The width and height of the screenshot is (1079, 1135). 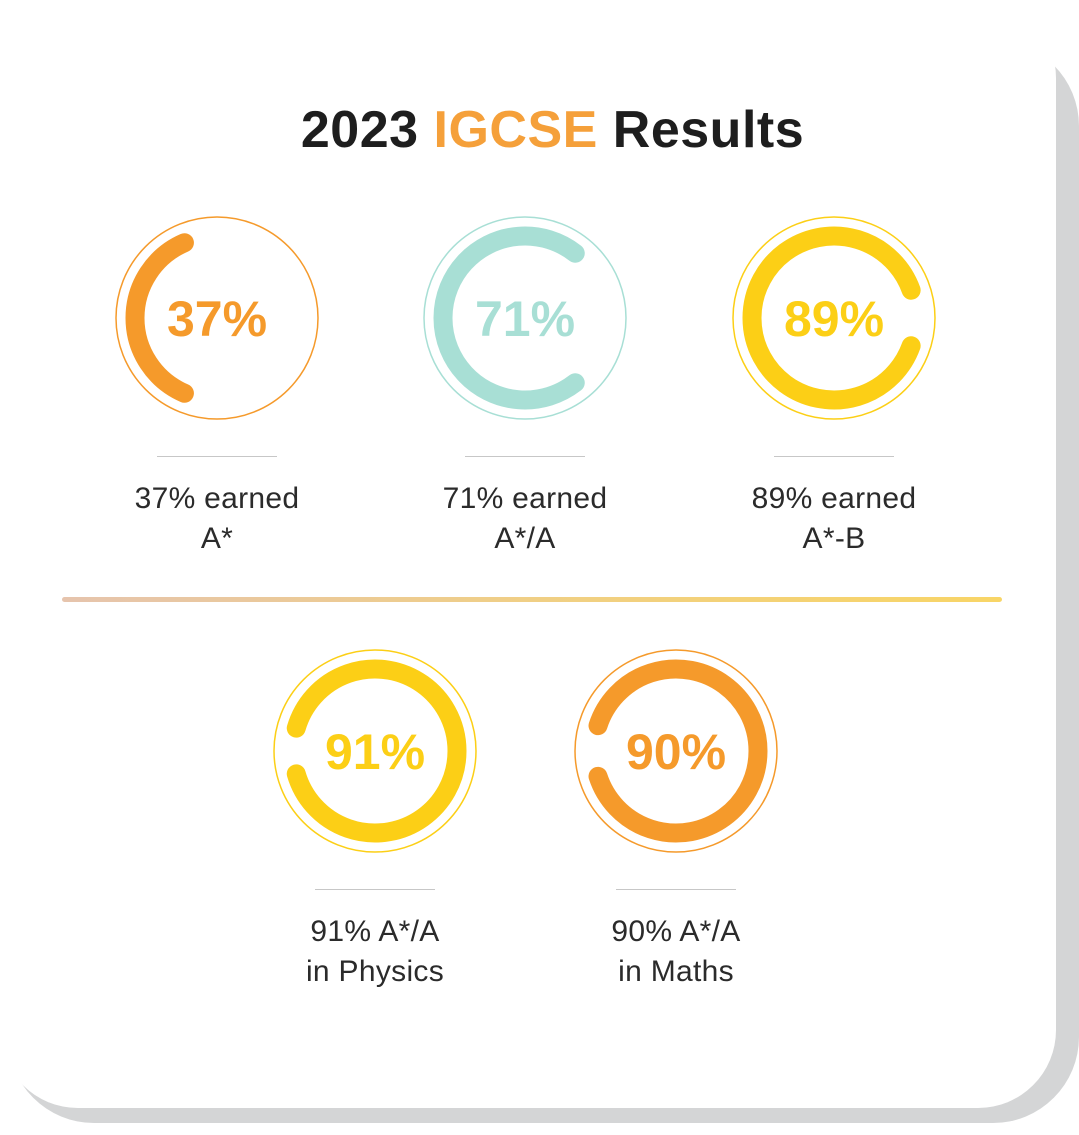 What do you see at coordinates (525, 519) in the screenshot?
I see `stat-a-star-a-caption: 71% earned A*/A` at bounding box center [525, 519].